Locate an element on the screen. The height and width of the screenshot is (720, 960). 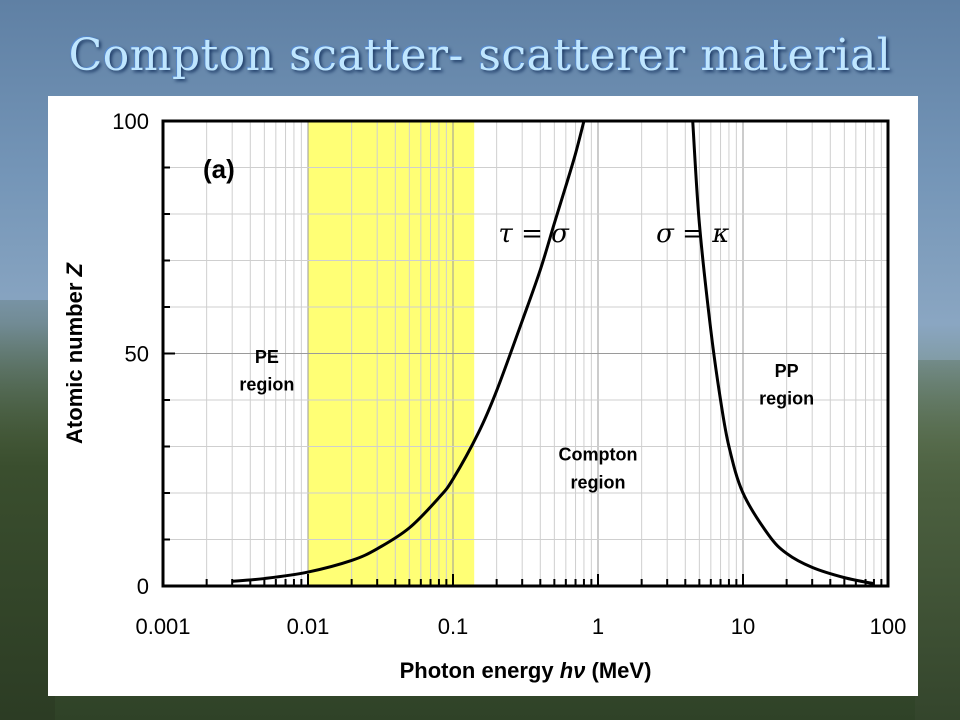
curve-equation-label: σ = κ is located at coordinates (692, 234).